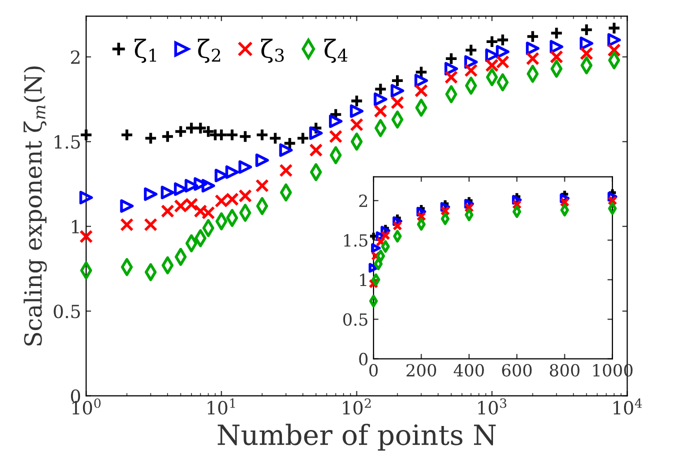 This screenshot has height=463, width=673. I want to click on legend-label: ζ$_{2}$, so click(209, 50).